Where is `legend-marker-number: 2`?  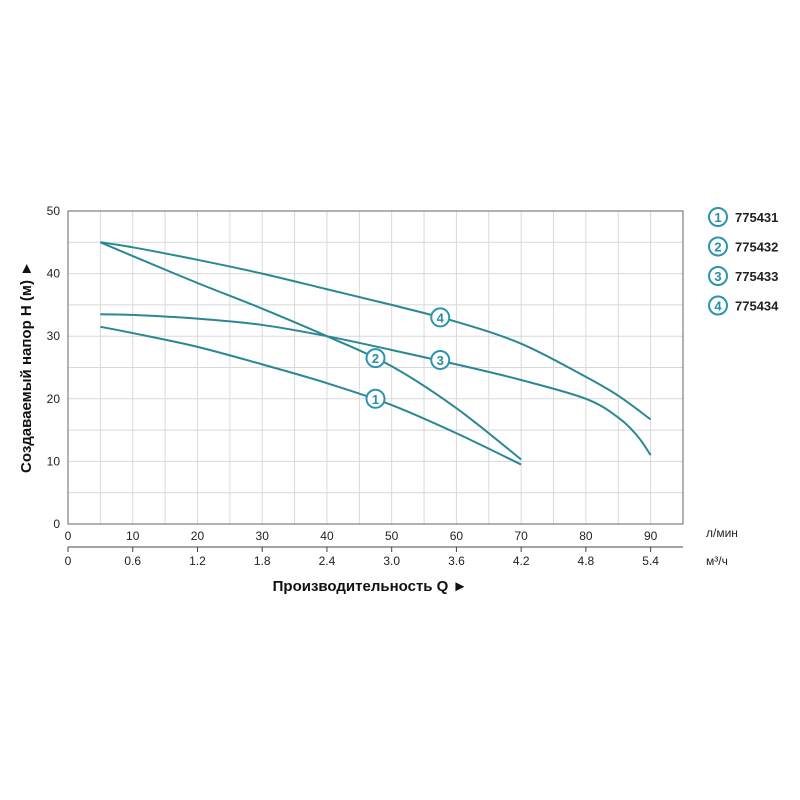 legend-marker-number: 2 is located at coordinates (717, 247).